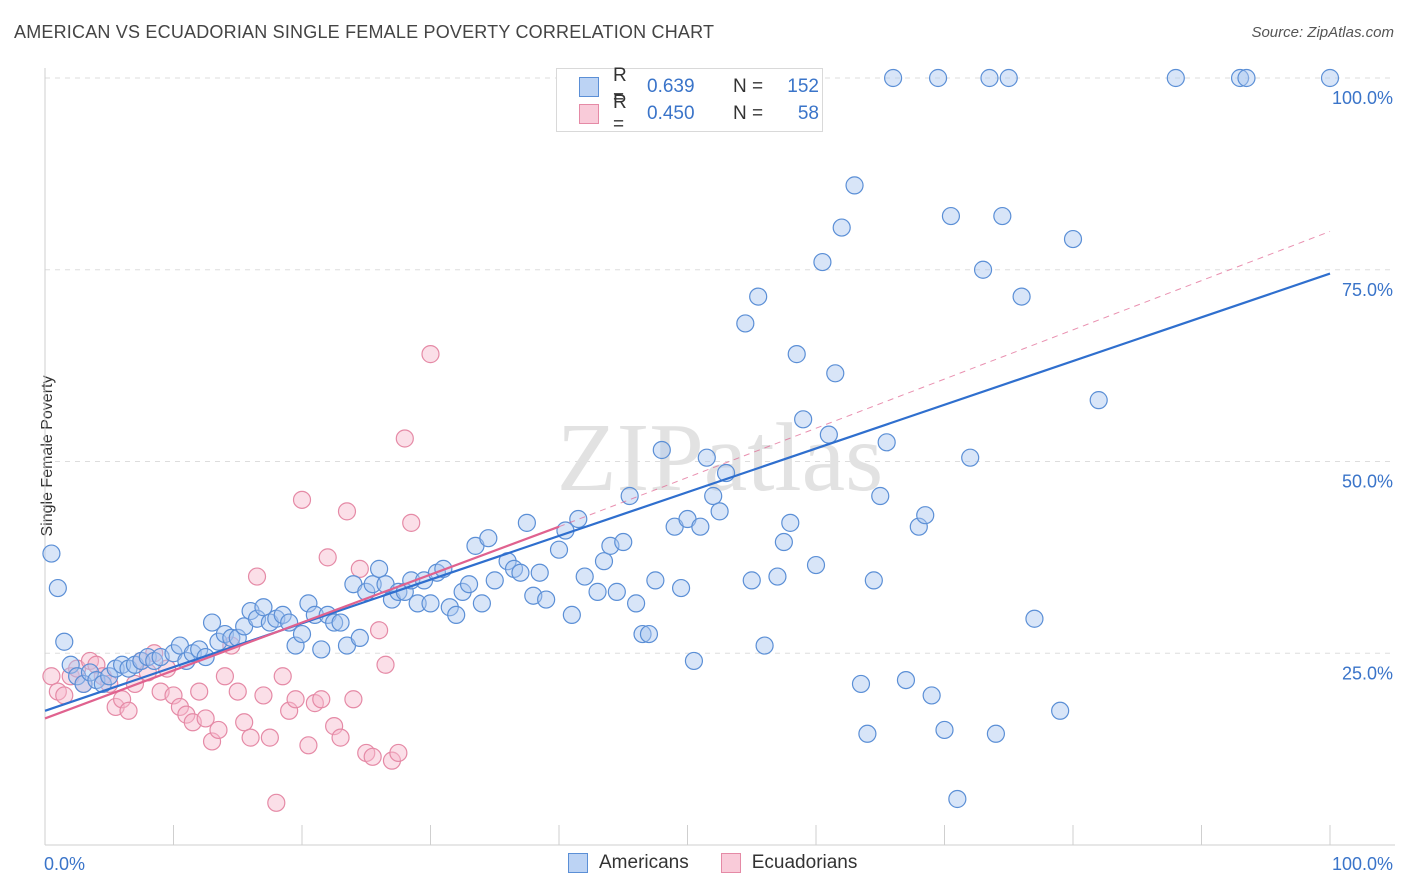 The height and width of the screenshot is (892, 1406). I want to click on ecuadorians-trend-line, so click(302, 622).